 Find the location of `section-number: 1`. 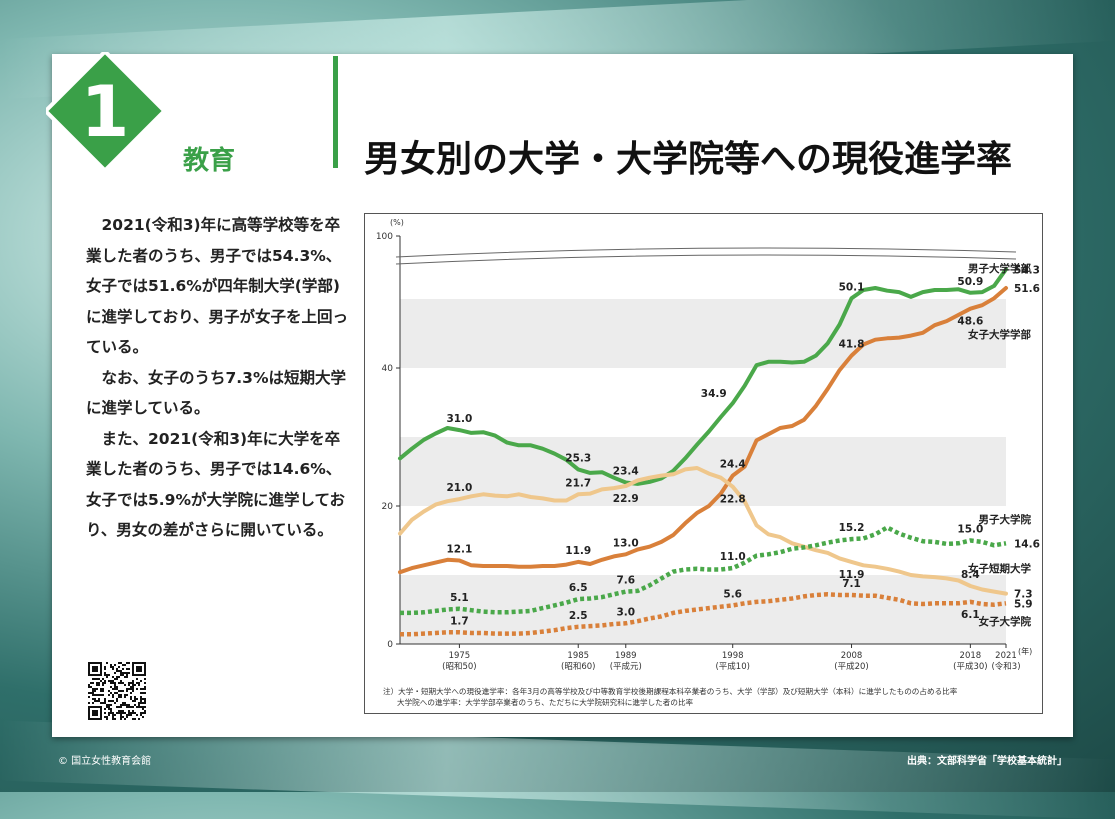

section-number: 1 is located at coordinates (105, 112).